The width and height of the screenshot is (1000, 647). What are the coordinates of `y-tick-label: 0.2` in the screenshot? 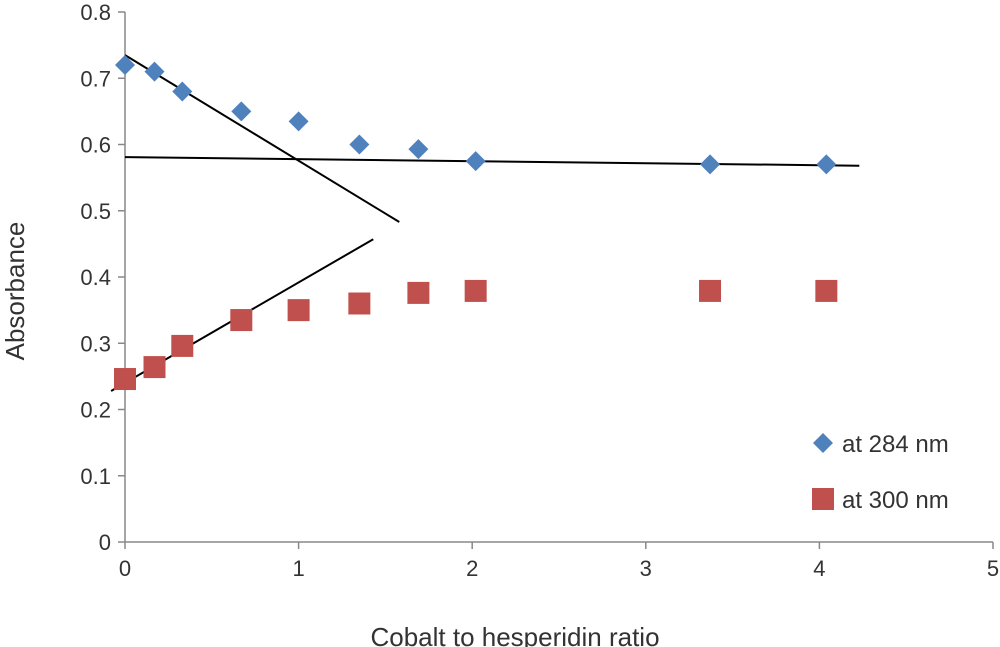 It's located at (95, 410).